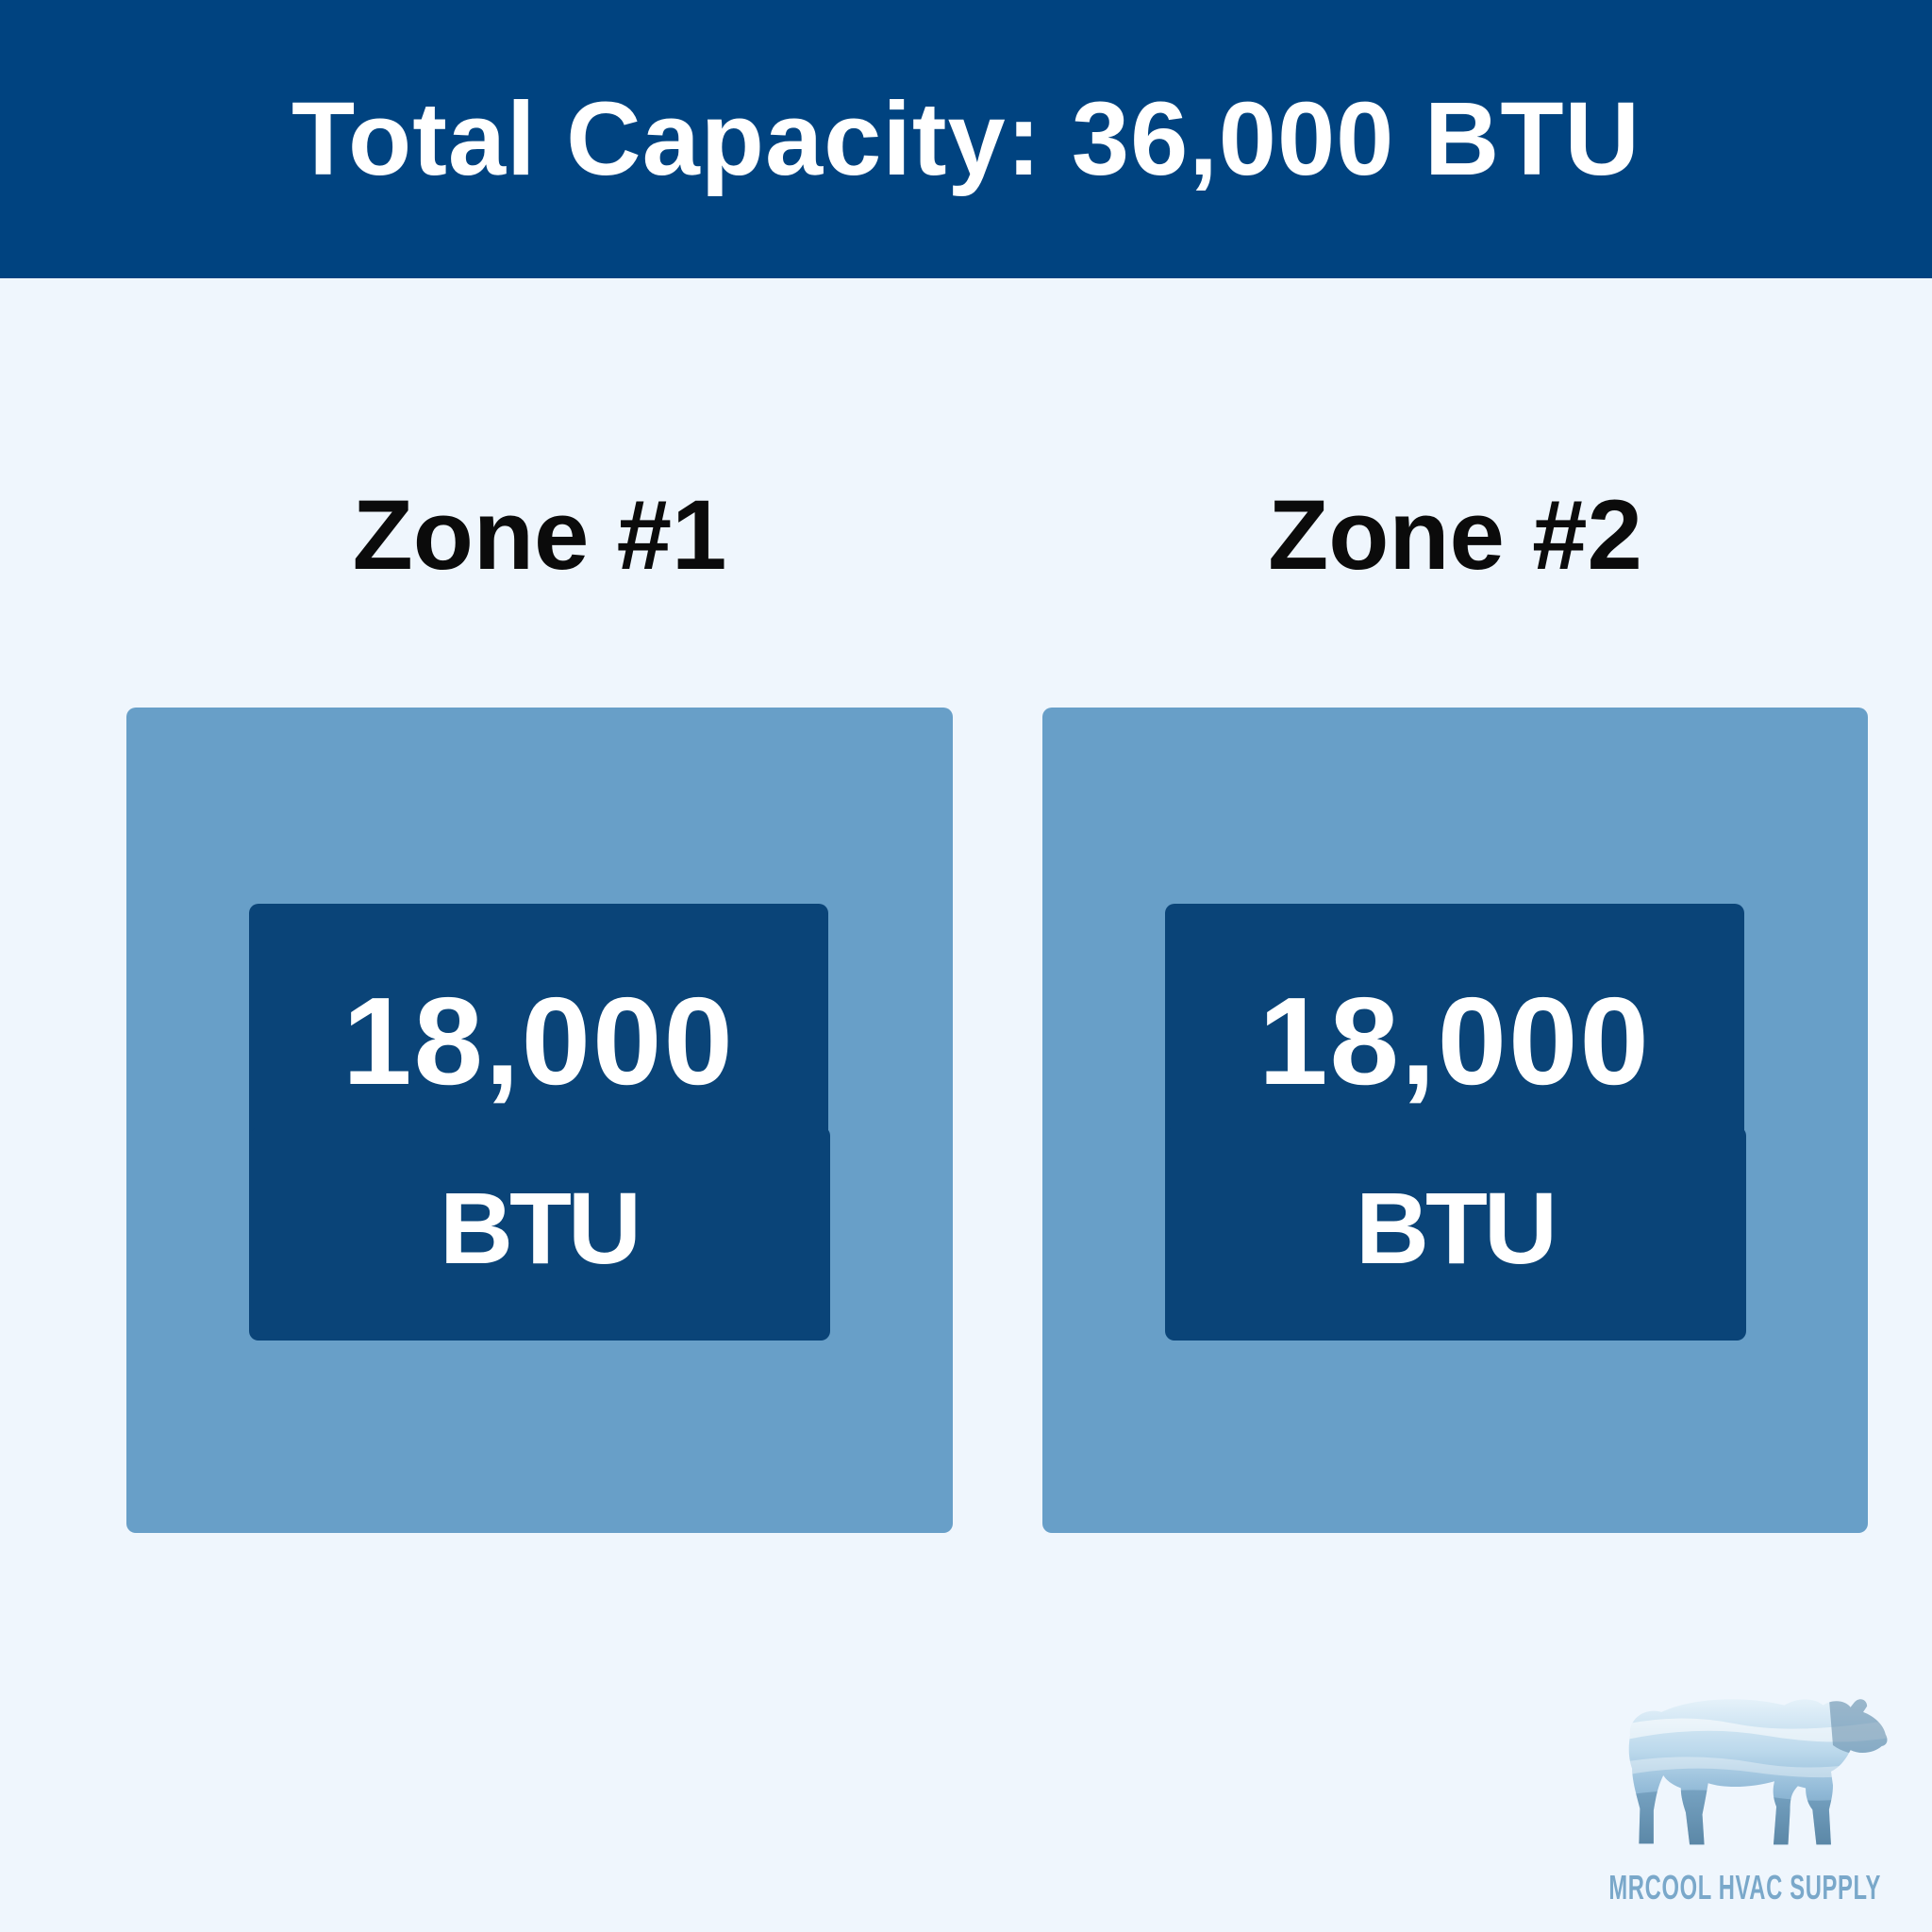 This screenshot has height=1932, width=1932. I want to click on zone-2-label: Zone #2, so click(1455, 535).